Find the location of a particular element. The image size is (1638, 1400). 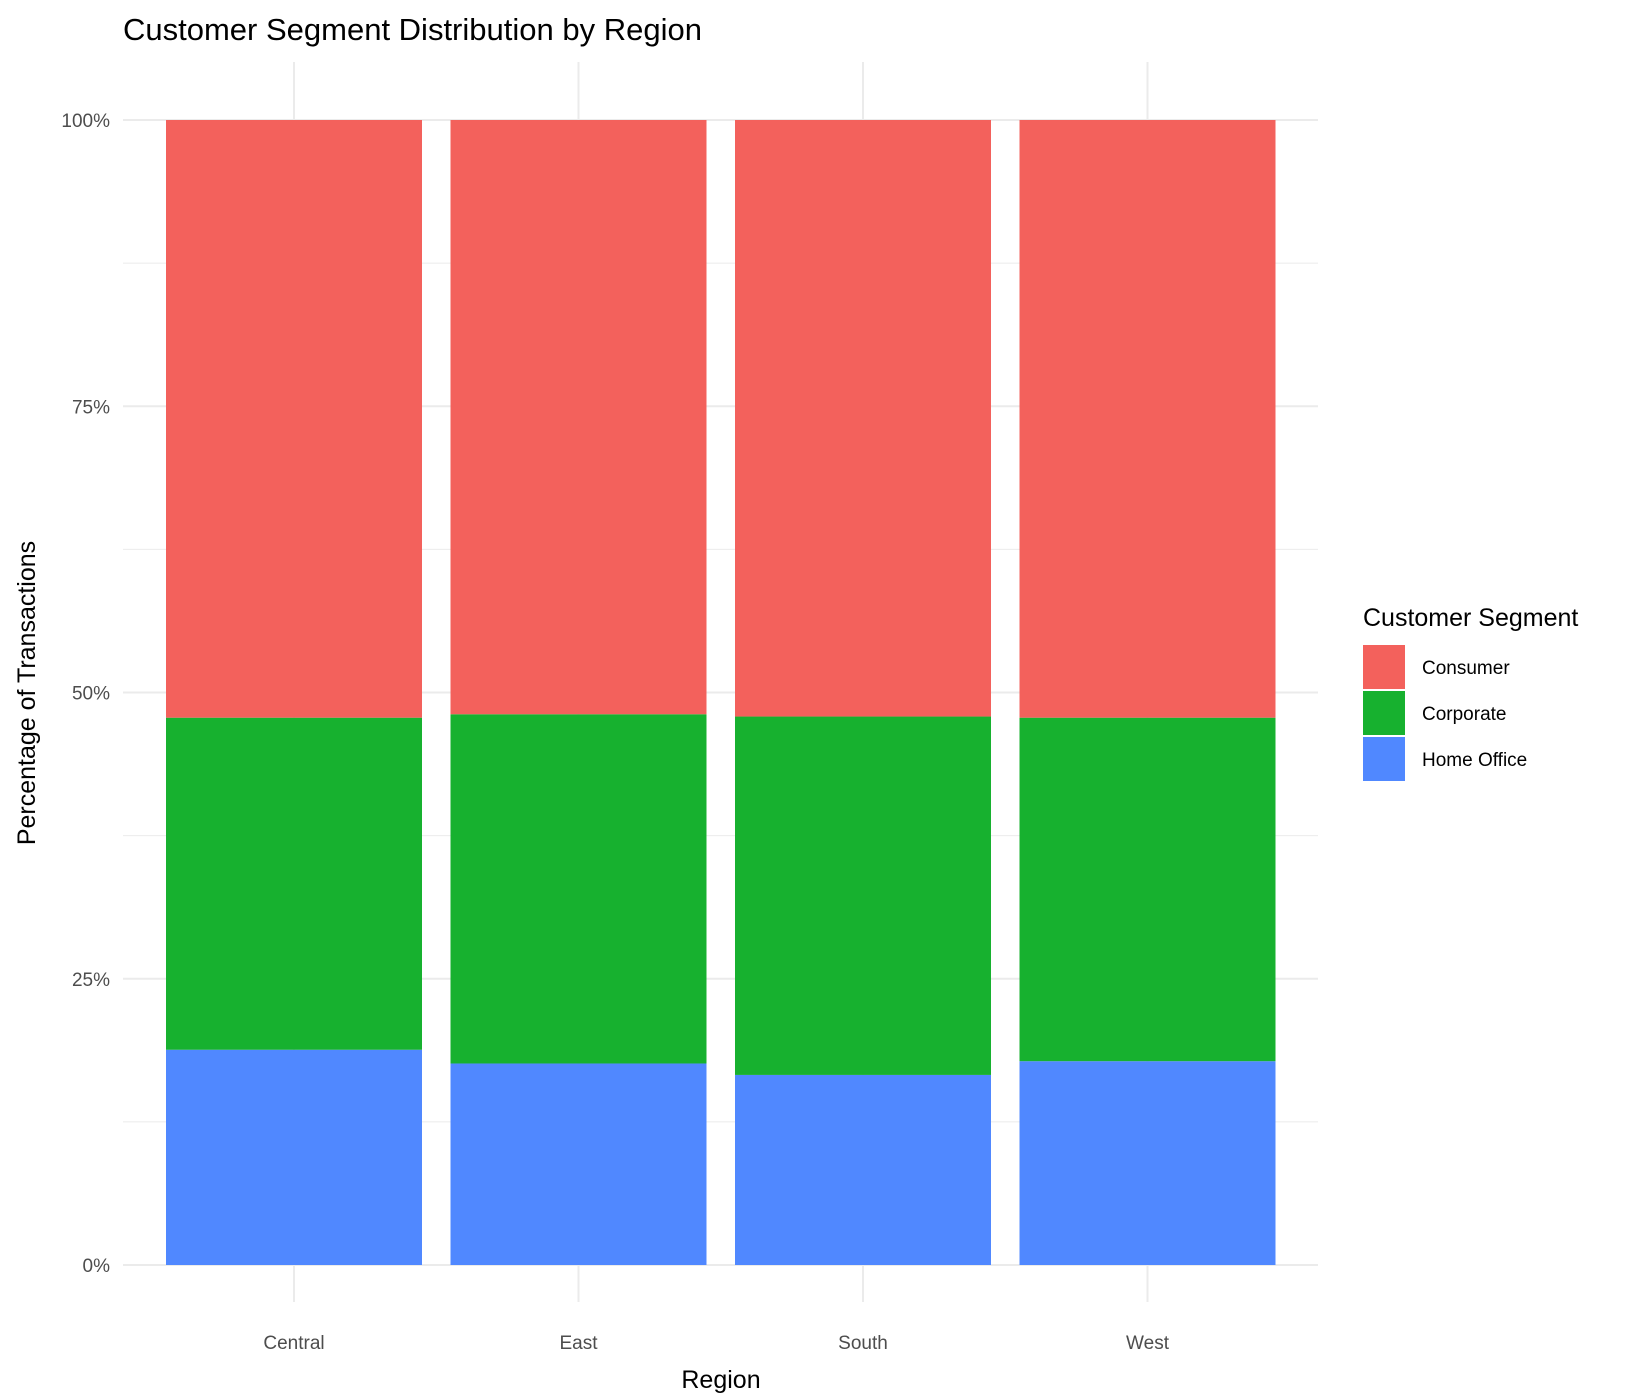

legend-label: Consumer is located at coordinates (1466, 668).